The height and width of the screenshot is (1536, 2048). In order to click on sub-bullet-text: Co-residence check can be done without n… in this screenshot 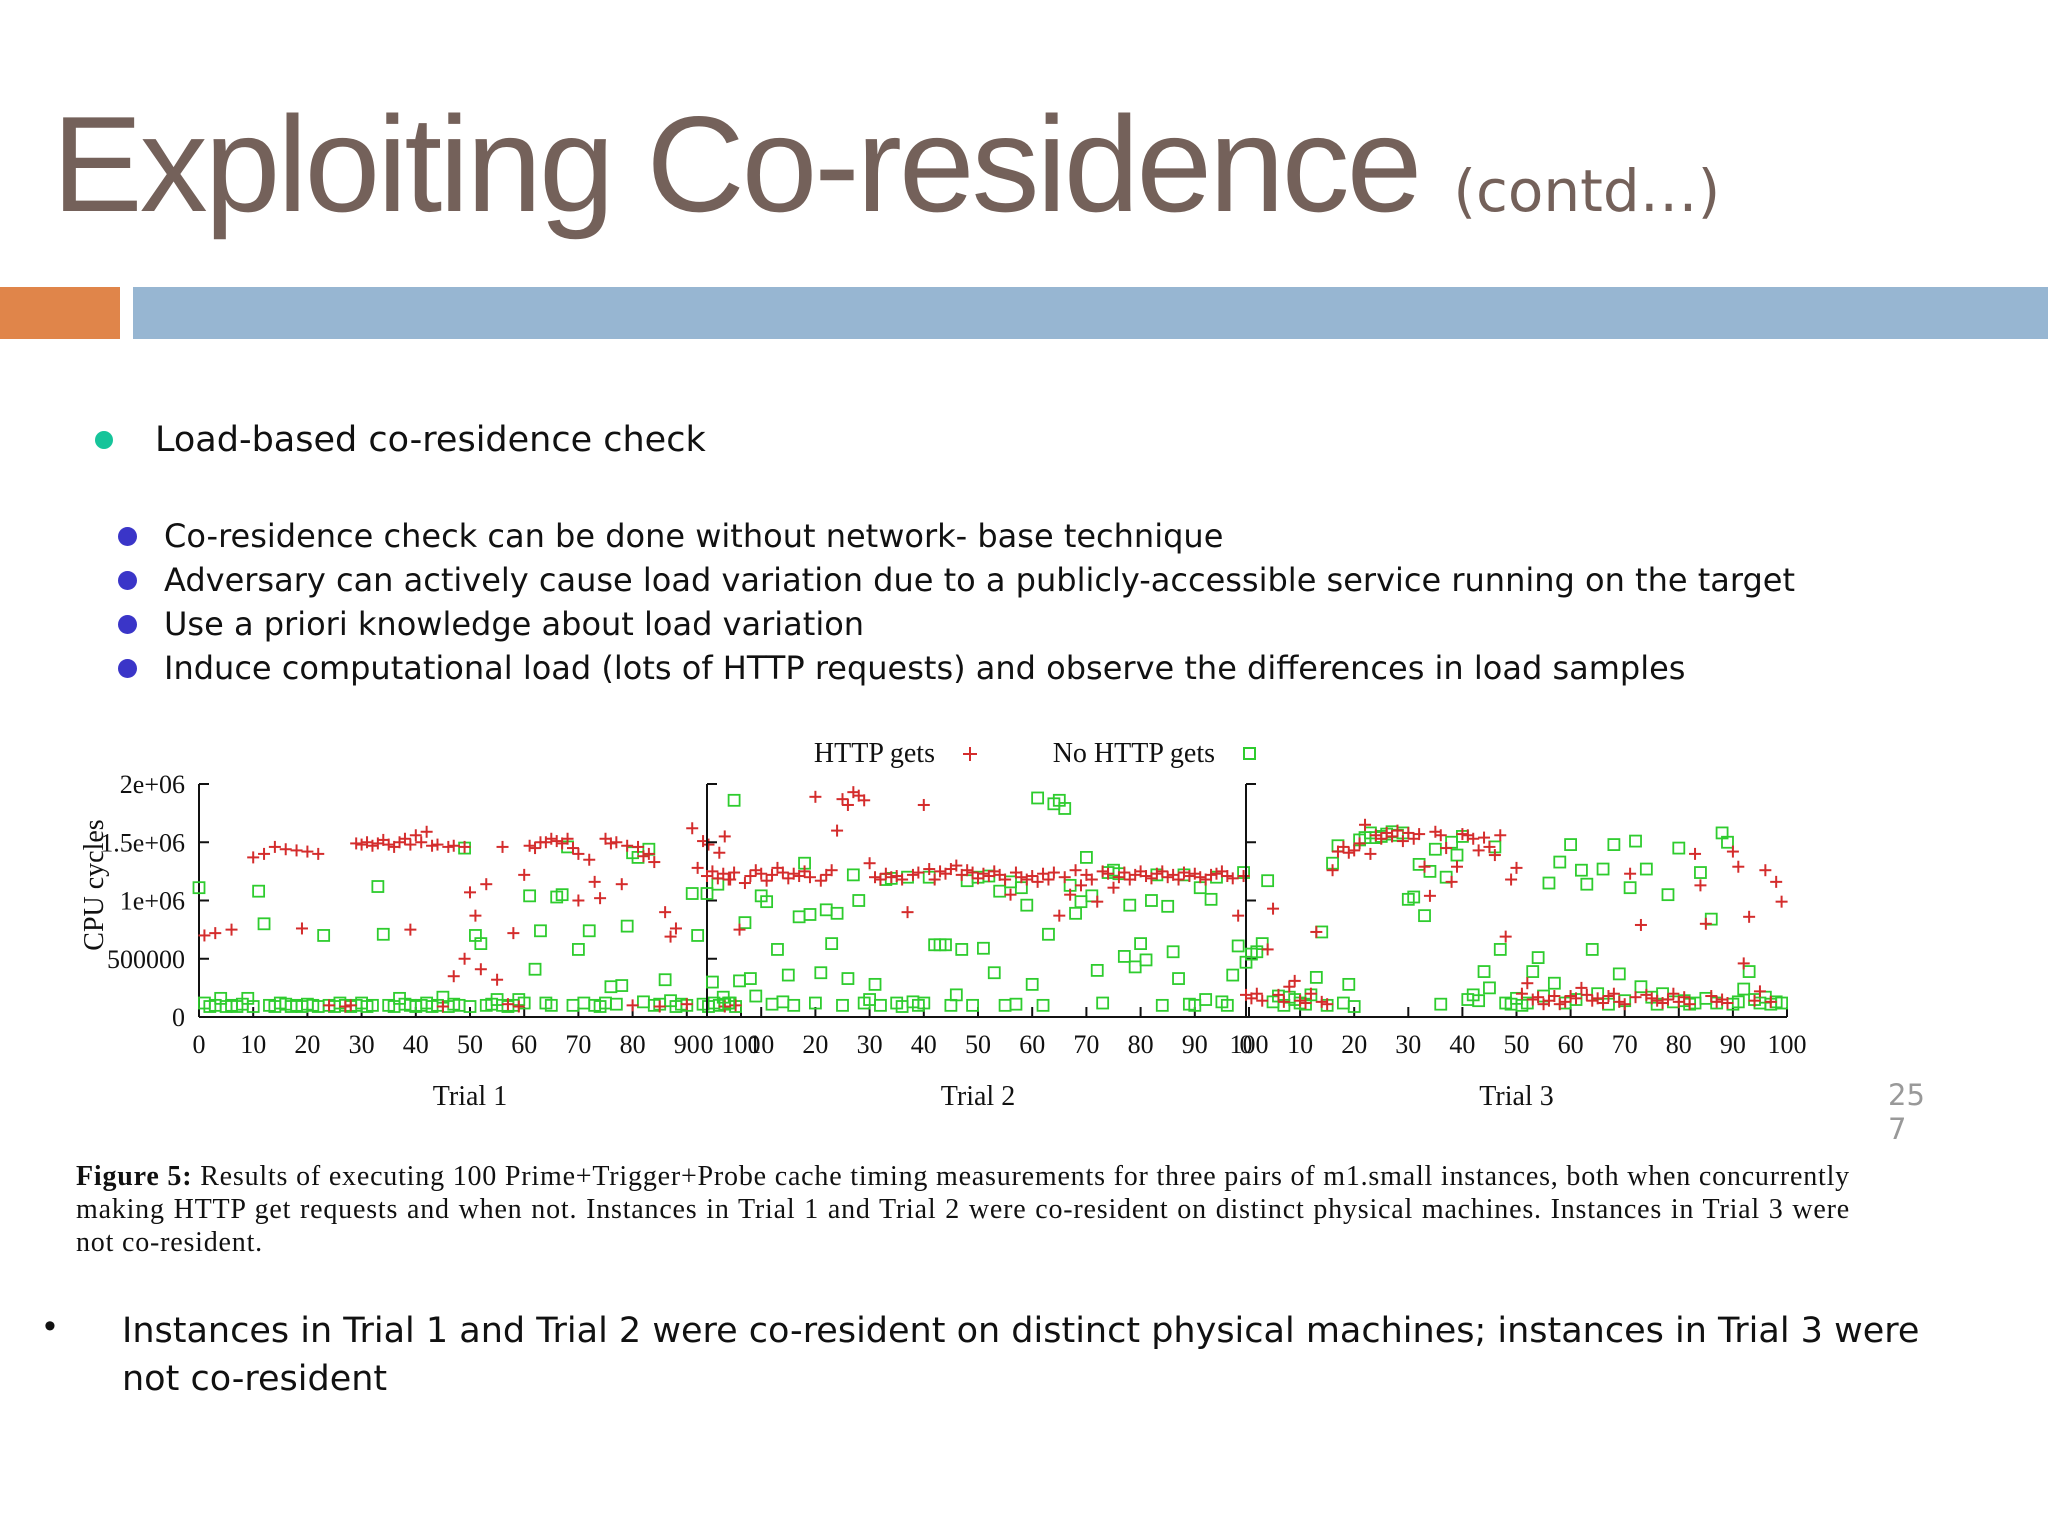, I will do `click(694, 536)`.